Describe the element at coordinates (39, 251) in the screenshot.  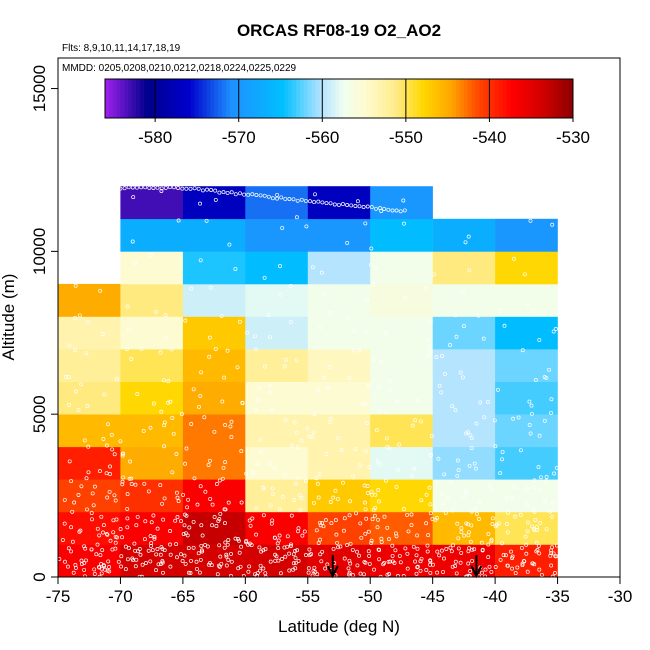
I see `y-tick-label: 10000` at that location.